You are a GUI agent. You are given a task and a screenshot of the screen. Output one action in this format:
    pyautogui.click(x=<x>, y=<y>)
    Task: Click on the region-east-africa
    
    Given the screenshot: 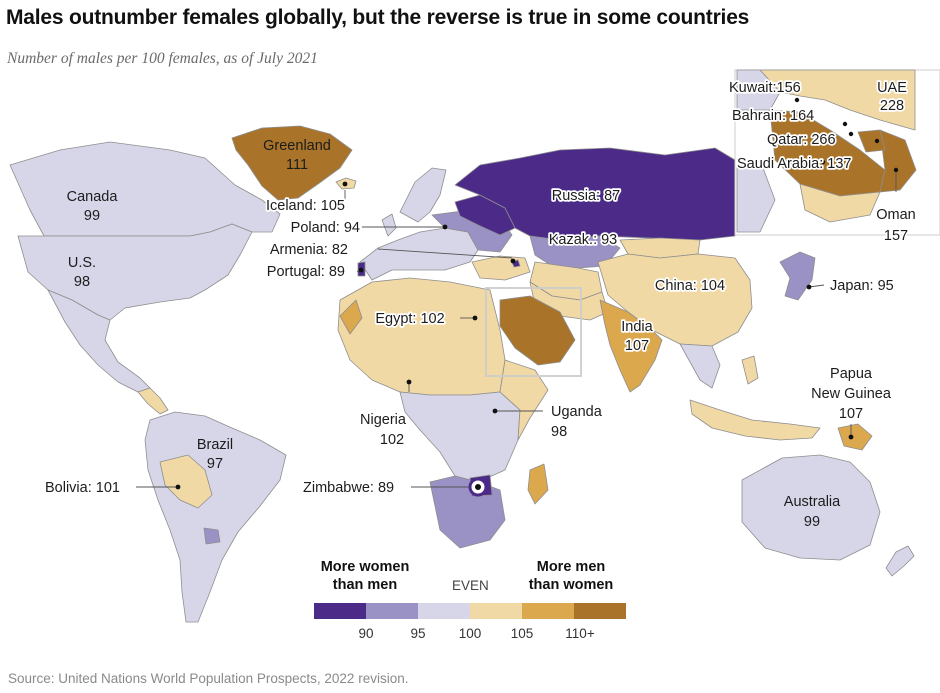 What is the action you would take?
    pyautogui.click(x=524, y=400)
    